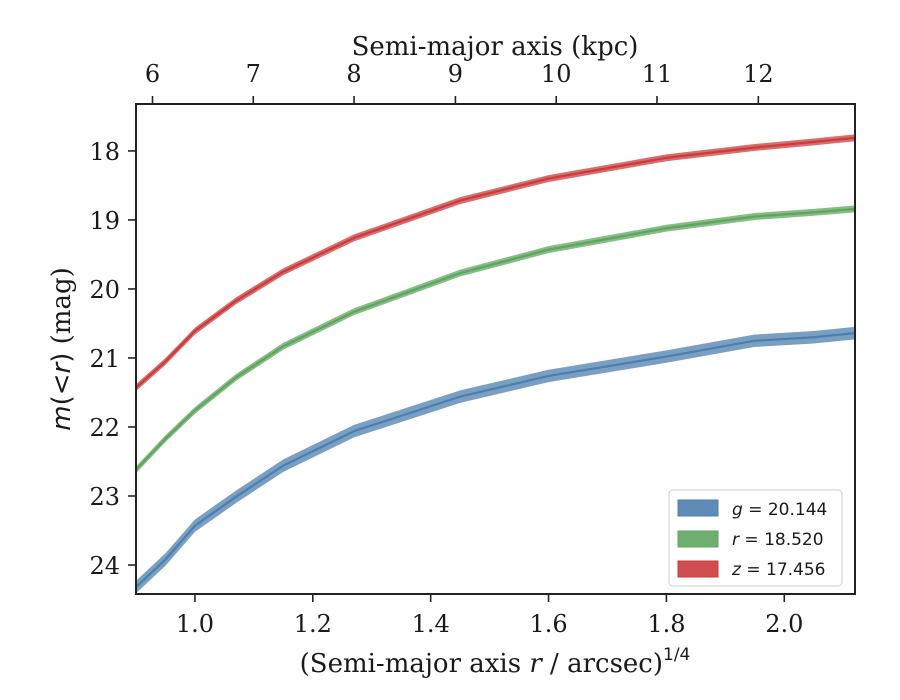 The image size is (900, 700). Describe the element at coordinates (758, 74) in the screenshot. I see `top-x-tick-label: 12` at that location.